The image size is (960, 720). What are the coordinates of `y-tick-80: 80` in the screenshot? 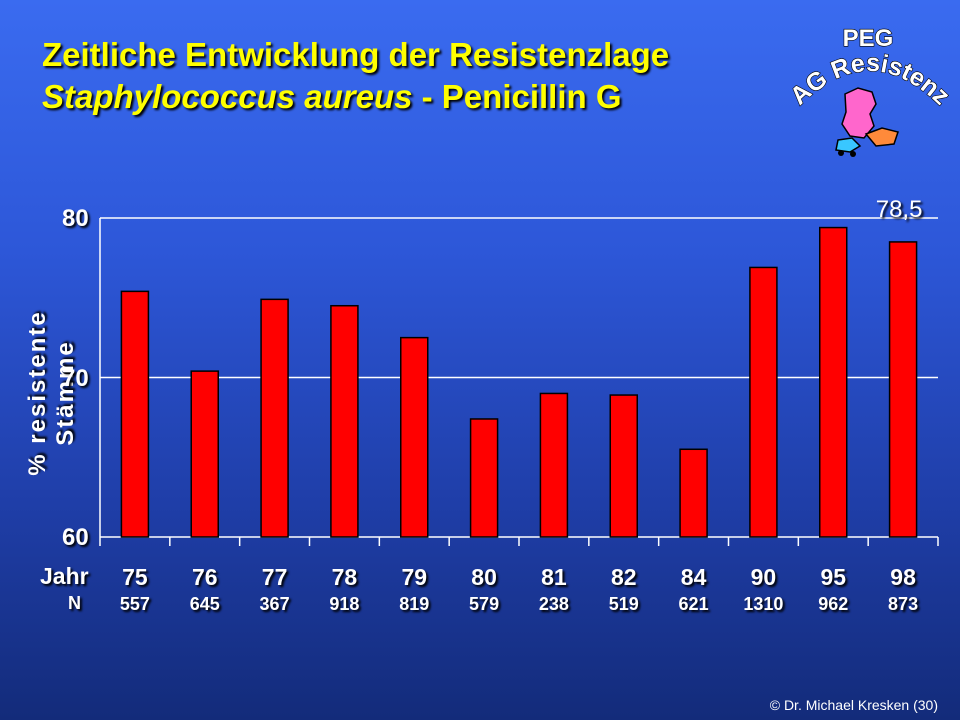 It's located at (75, 218).